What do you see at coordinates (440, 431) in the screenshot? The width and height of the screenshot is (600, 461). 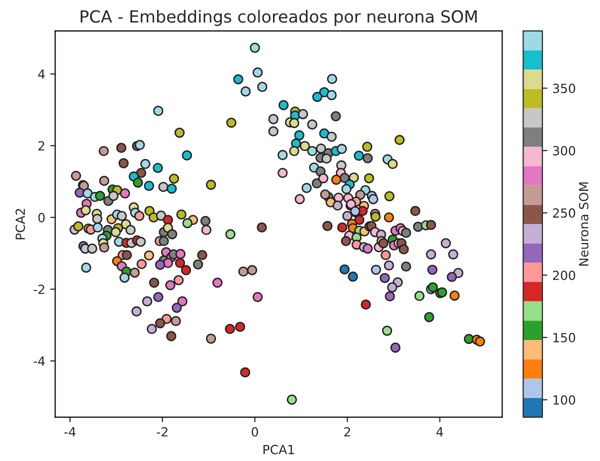 I see `x-tick-label: 4` at bounding box center [440, 431].